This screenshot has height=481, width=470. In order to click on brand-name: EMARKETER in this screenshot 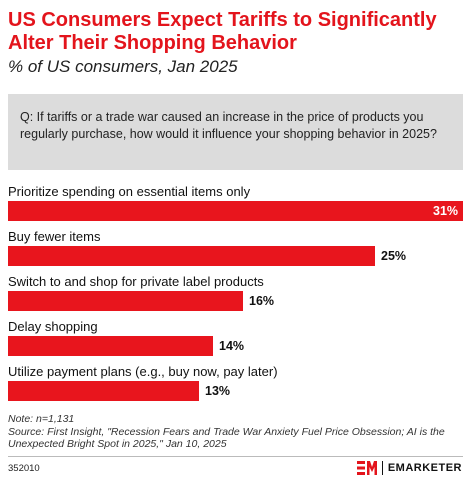, I will do `click(424, 468)`.